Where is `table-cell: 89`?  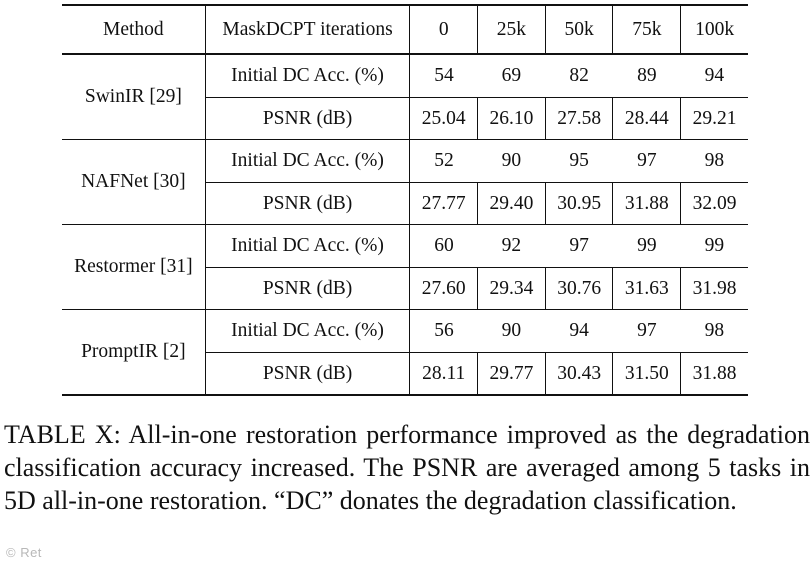 table-cell: 89 is located at coordinates (646, 76).